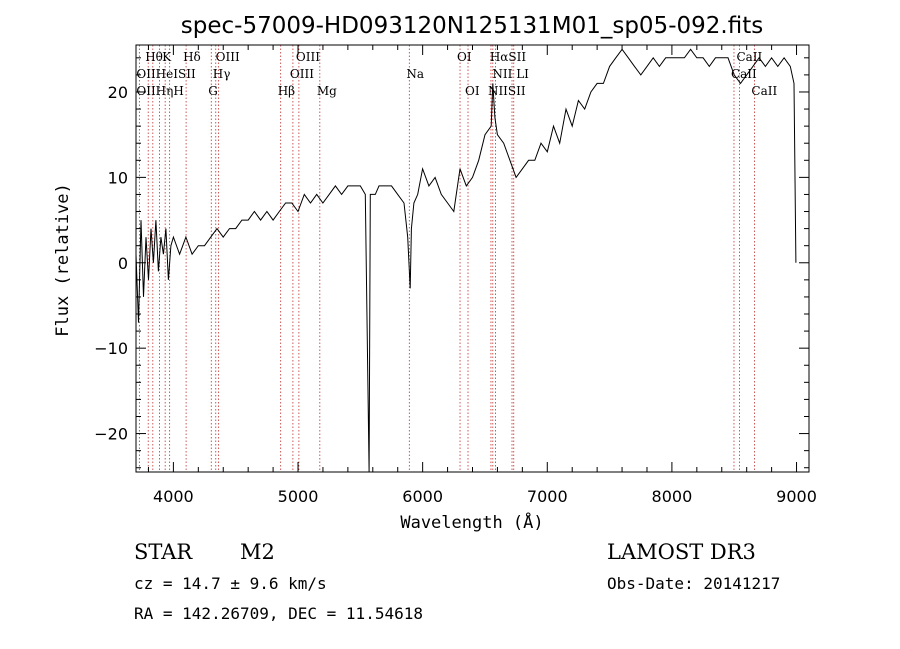 The image size is (900, 649). I want to click on x-tick-label: 9000, so click(796, 496).